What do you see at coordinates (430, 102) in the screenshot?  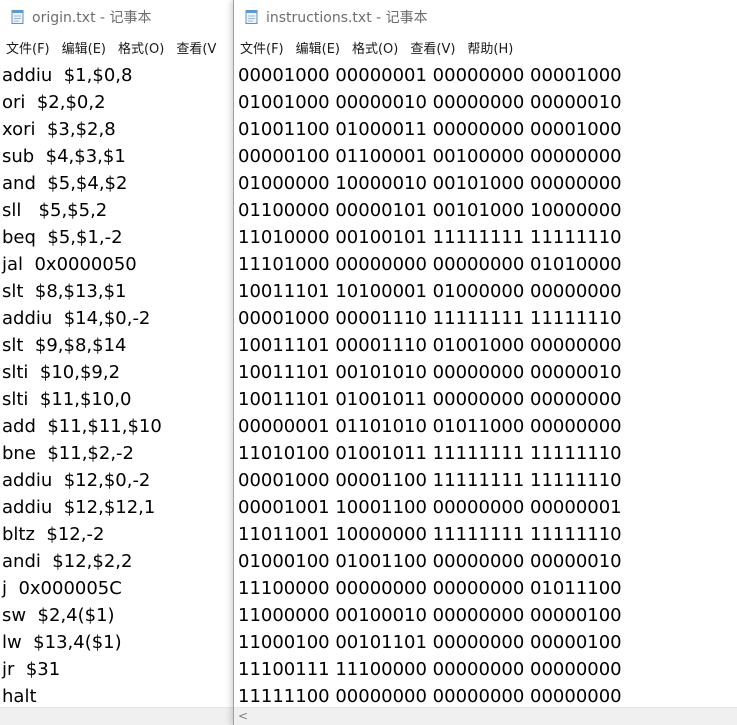 I see `text-line: 01001000 00000010 00000000 00000010` at bounding box center [430, 102].